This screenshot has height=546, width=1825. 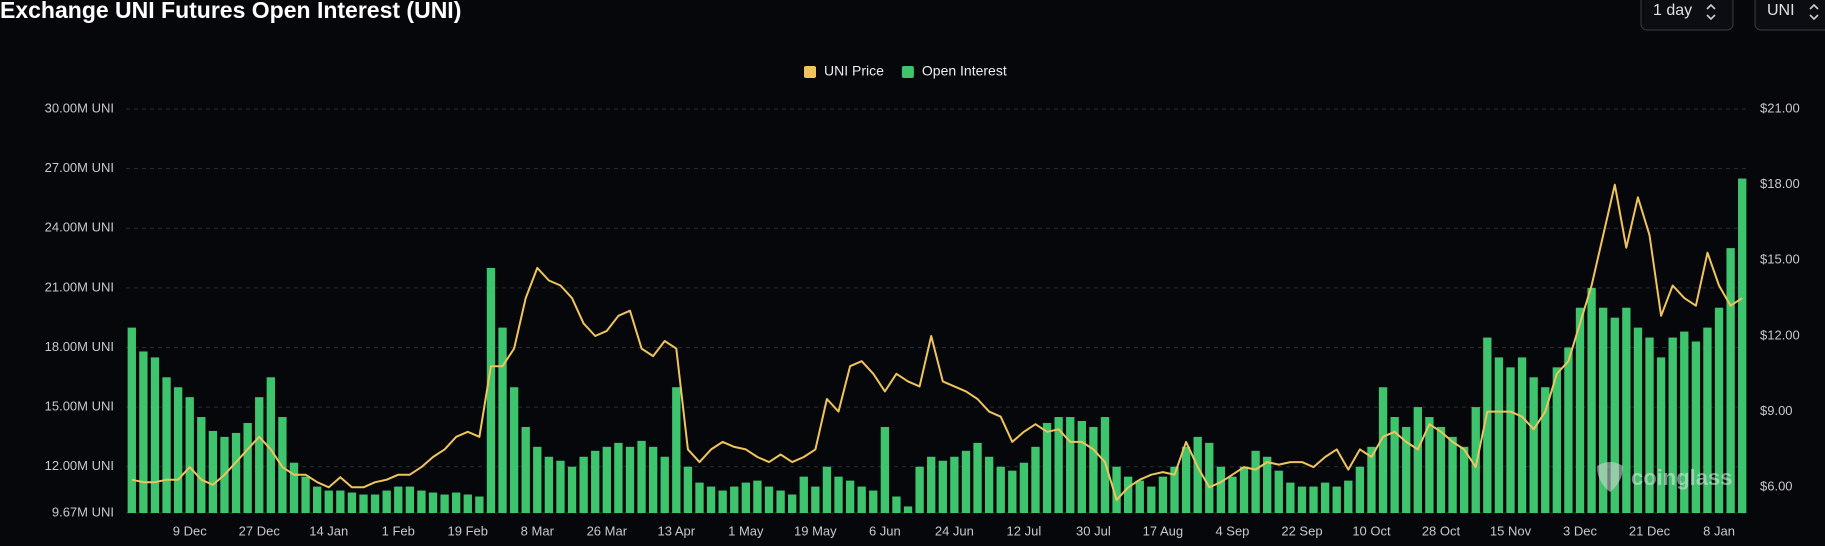 What do you see at coordinates (1301, 530) in the screenshot?
I see `x-tick-label: 22 Sep` at bounding box center [1301, 530].